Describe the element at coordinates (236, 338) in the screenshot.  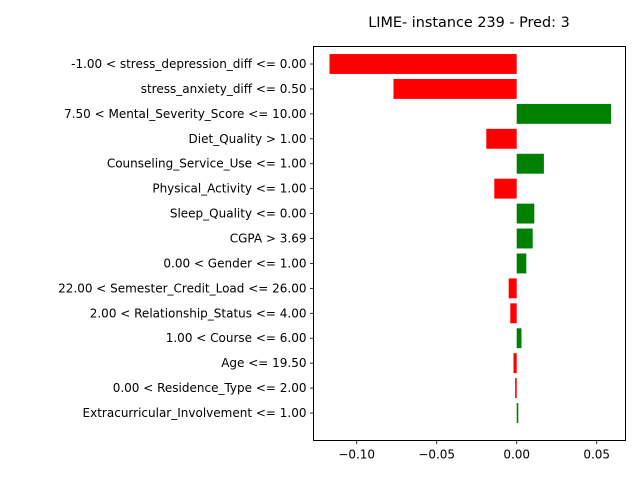
I see `y-tick-label: 1.00 < Course <= 6.00` at that location.